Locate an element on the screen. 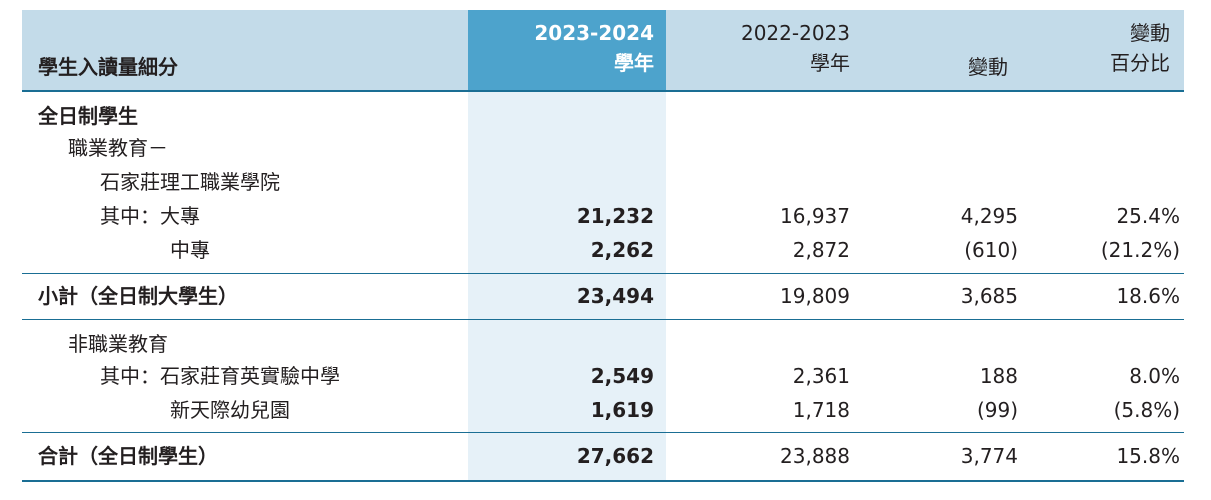 The image size is (1211, 500). table-row: 合計（全日制學生） 27,662 23,888 3,774 15.8% is located at coordinates (603, 456).